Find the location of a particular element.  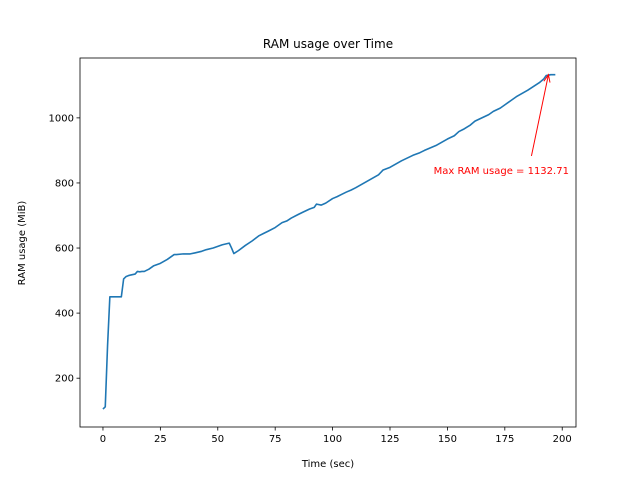

x-tick-label: 200 is located at coordinates (562, 439).